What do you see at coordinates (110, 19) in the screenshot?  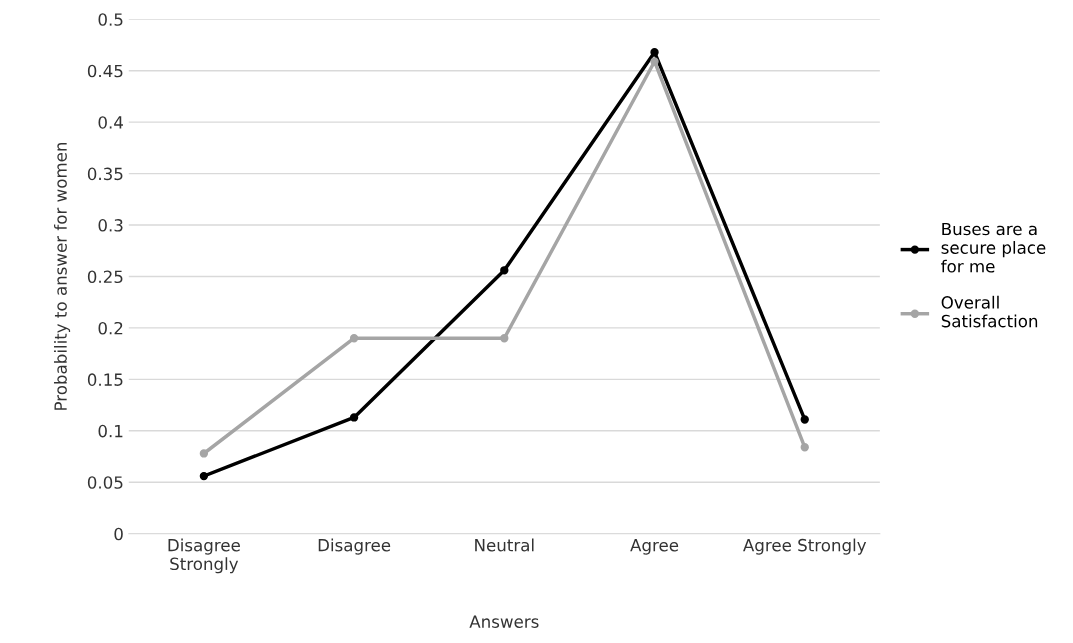 I see `y-tick-label: 0.5` at bounding box center [110, 19].